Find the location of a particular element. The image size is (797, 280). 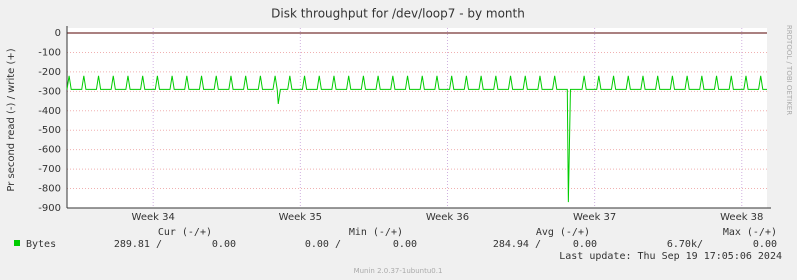

legend-value: 284.94 / is located at coordinates (517, 244).